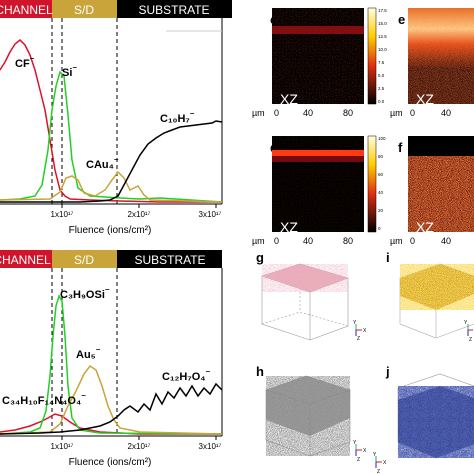  Describe the element at coordinates (382, 36) in the screenshot. I see `svg-text: 12.5` at that location.